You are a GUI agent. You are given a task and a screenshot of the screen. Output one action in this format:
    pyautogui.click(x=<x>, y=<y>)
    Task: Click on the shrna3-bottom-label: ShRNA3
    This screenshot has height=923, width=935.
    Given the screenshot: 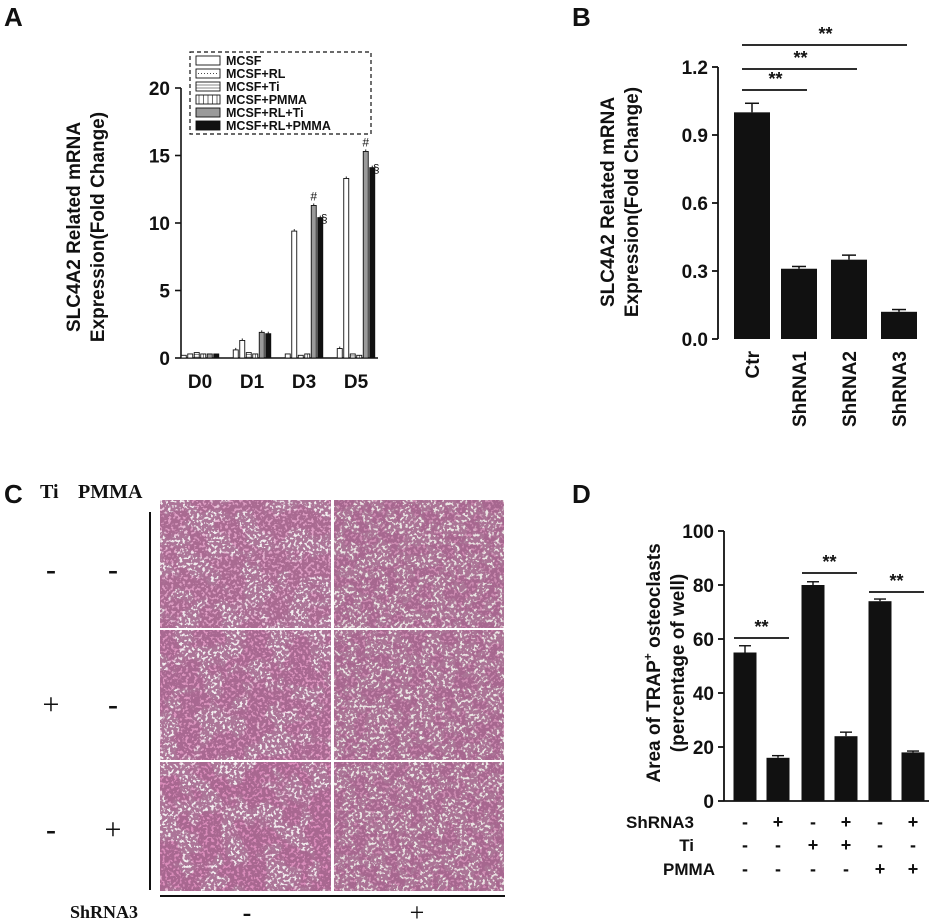 What is the action you would take?
    pyautogui.click(x=104, y=912)
    